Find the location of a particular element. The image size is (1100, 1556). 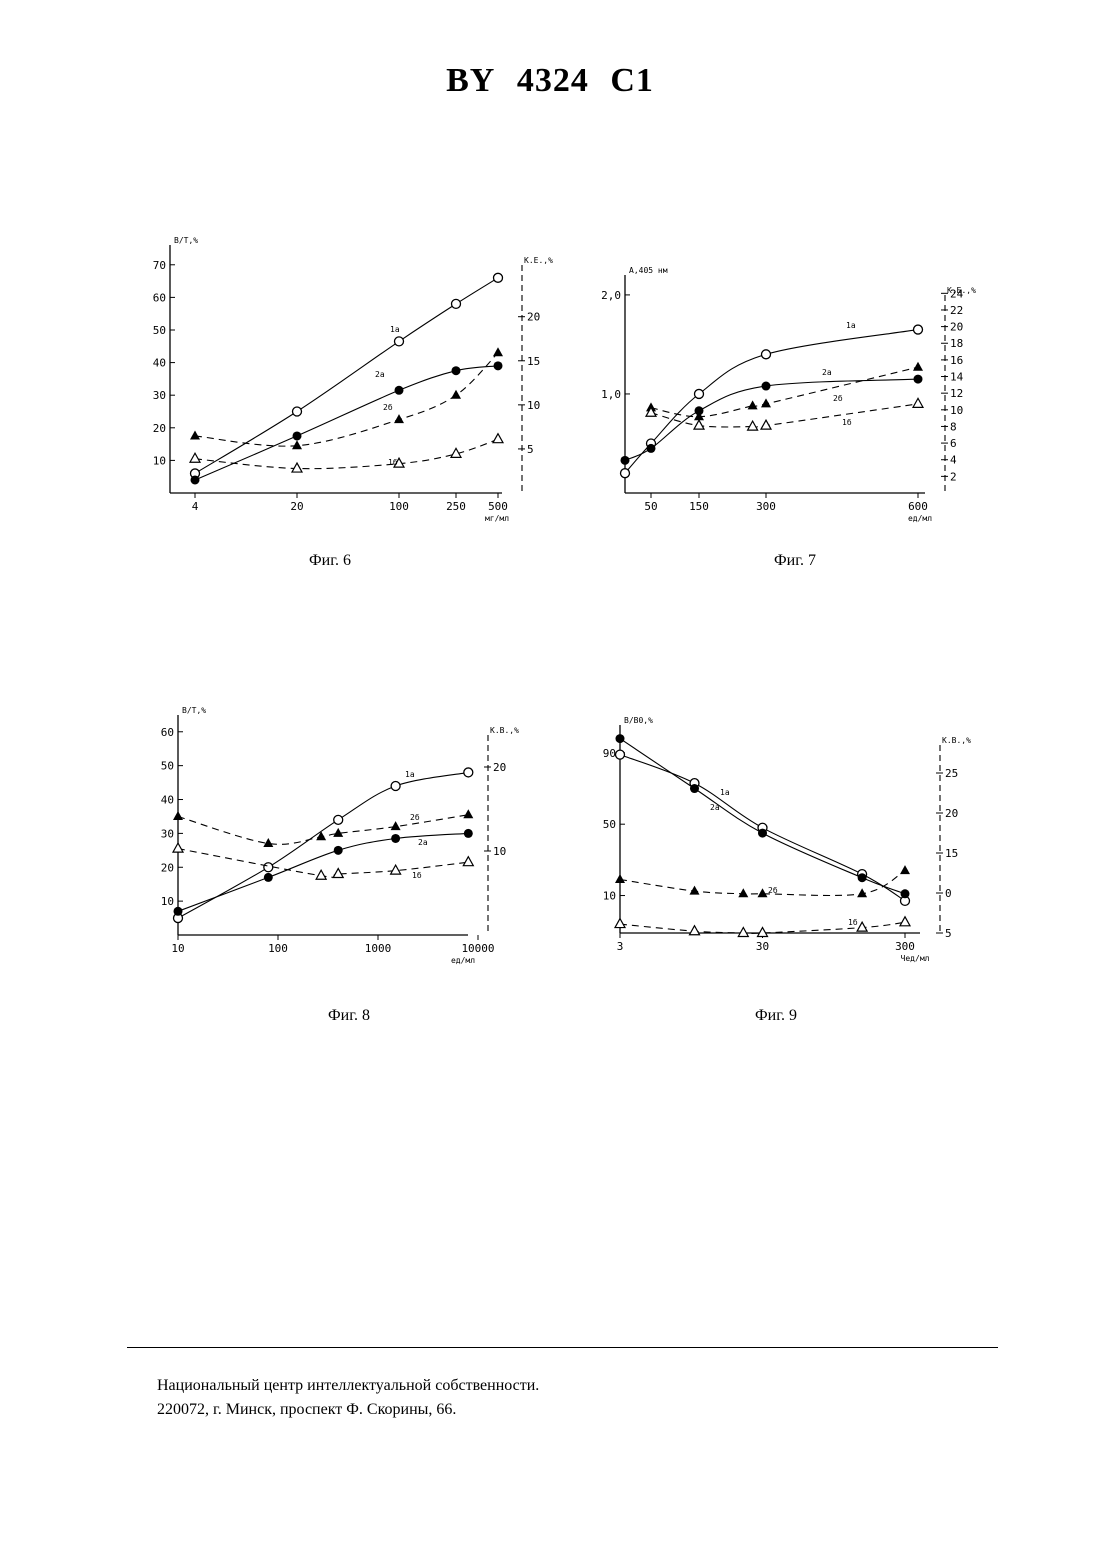

right-tick-label: 5 is located at coordinates (530, 449).